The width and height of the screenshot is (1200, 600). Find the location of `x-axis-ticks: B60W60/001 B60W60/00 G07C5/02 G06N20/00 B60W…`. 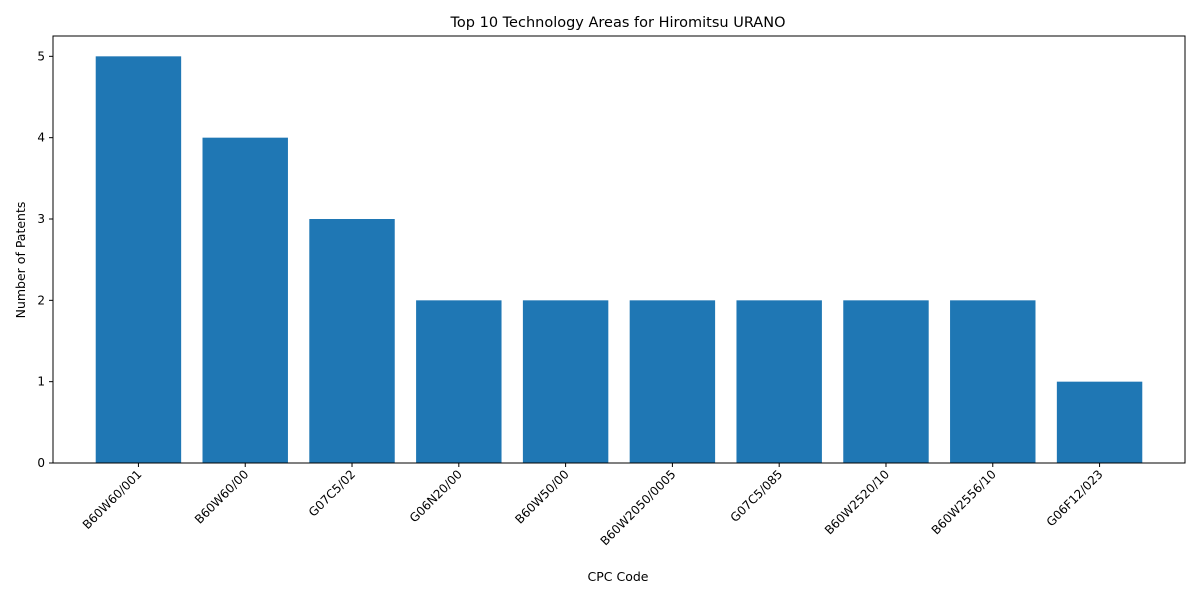

x-axis-ticks: B60W60/001 B60W60/00 G07C5/02 G06N20/00 B60W… is located at coordinates (593, 505).